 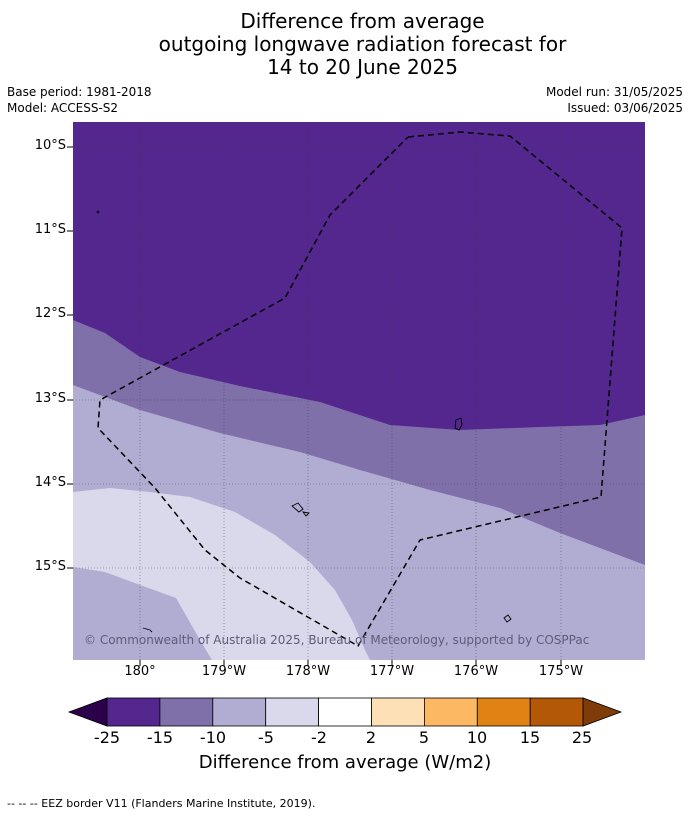 I want to click on island-rotuma-sw, so click(x=147, y=630).